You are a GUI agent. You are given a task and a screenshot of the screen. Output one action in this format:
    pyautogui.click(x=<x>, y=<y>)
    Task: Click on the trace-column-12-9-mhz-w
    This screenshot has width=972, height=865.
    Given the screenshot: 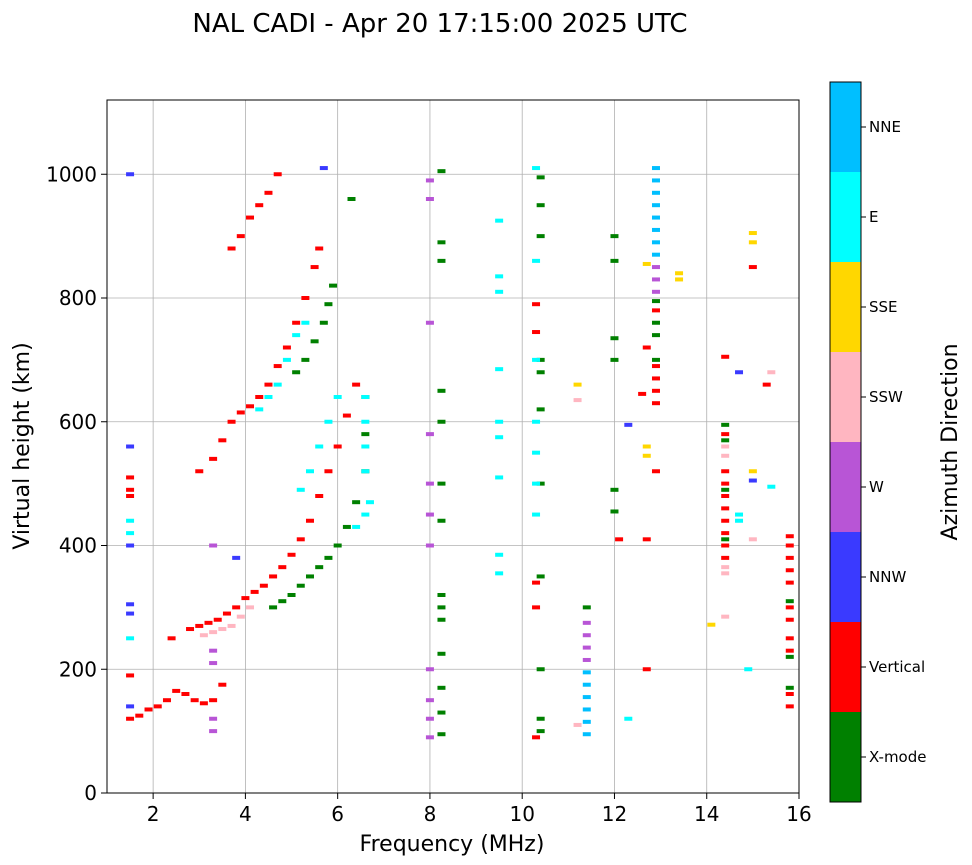 What is the action you would take?
    pyautogui.click(x=655, y=279)
    